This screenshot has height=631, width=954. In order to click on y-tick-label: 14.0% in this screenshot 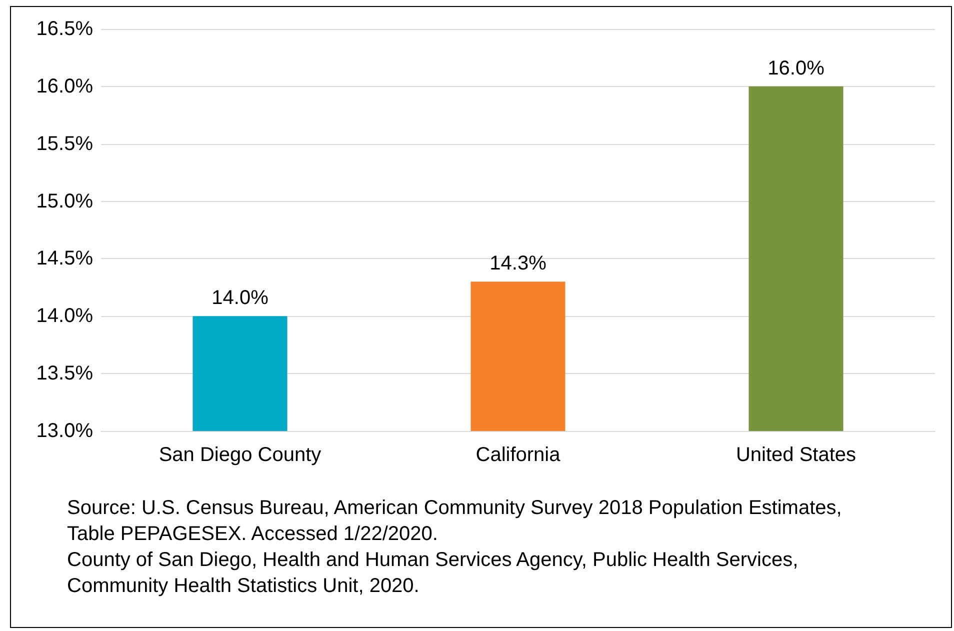, I will do `click(65, 316)`.